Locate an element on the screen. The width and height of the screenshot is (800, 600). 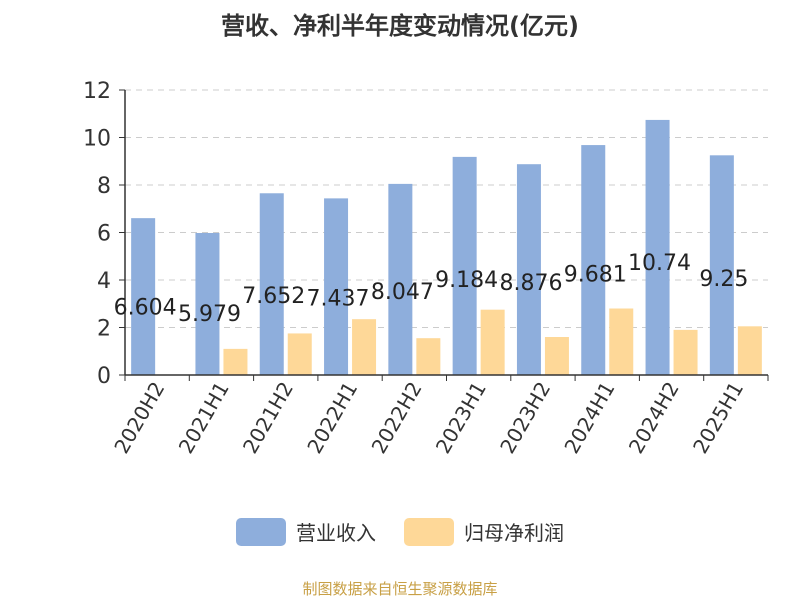
x-tick-label: 2021H2 is located at coordinates (268, 418).